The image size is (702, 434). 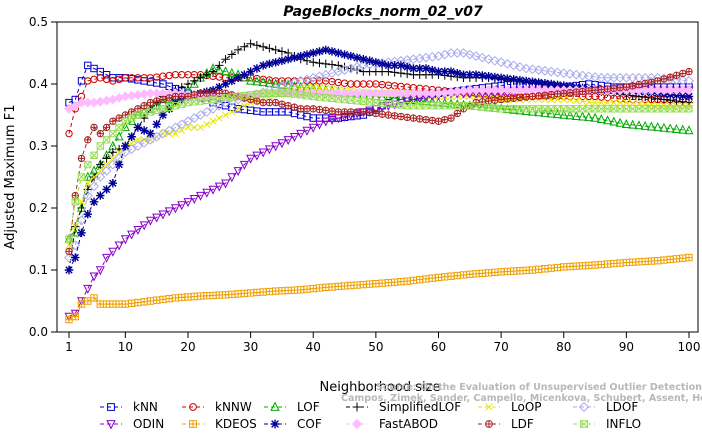 What do you see at coordinates (250, 347) in the screenshot?
I see `x-tick-label: 30` at bounding box center [250, 347].